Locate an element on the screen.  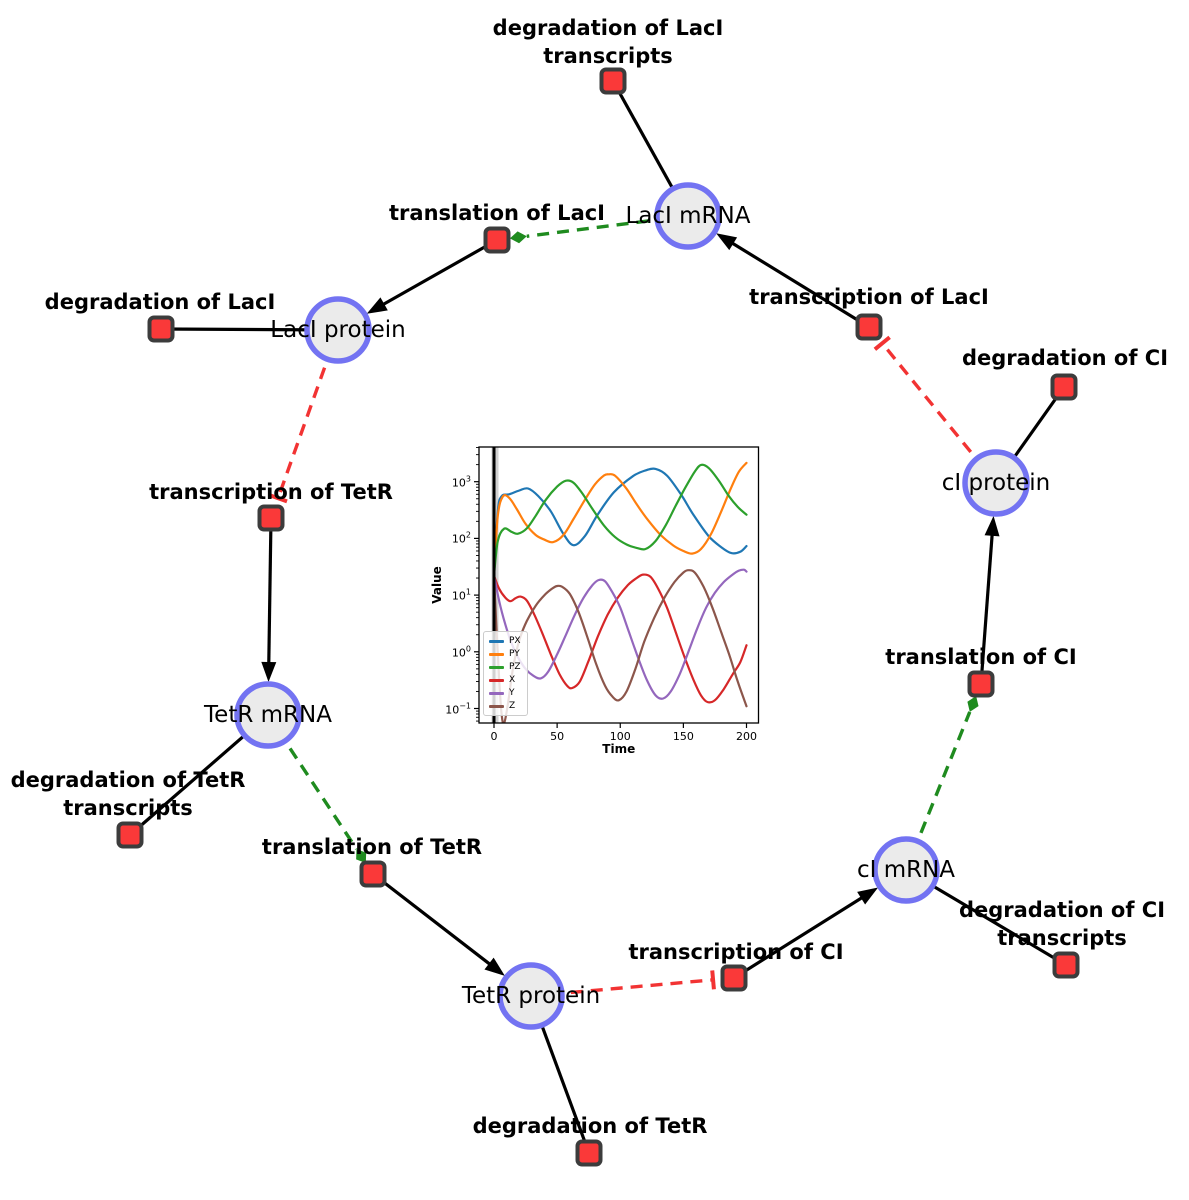
edge-laci-protein-txn-tetr-tee-bar is located at coordinates (278, 498).